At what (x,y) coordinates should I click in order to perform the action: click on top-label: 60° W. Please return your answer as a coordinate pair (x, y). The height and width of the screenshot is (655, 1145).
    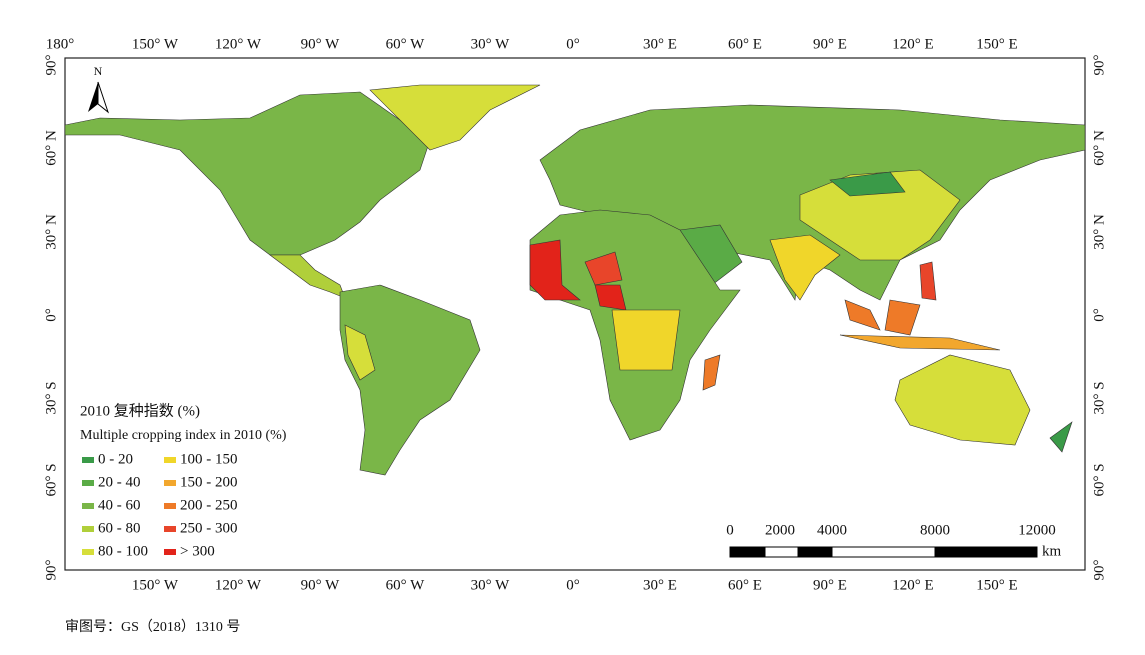
    Looking at the image, I should click on (405, 44).